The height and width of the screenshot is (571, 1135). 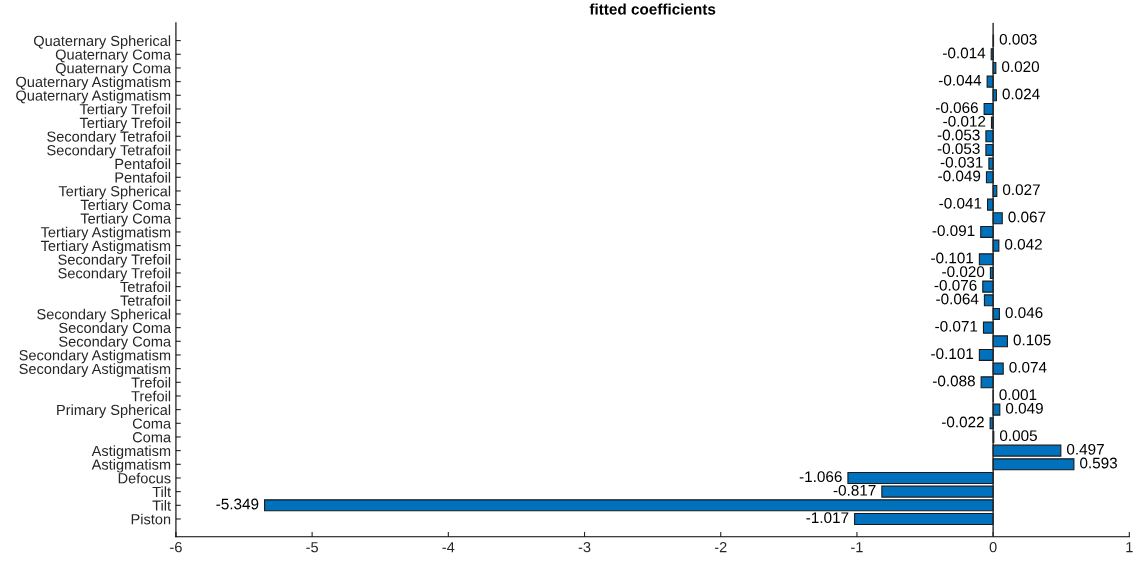 I want to click on x-tick-label: -6, so click(x=176, y=547).